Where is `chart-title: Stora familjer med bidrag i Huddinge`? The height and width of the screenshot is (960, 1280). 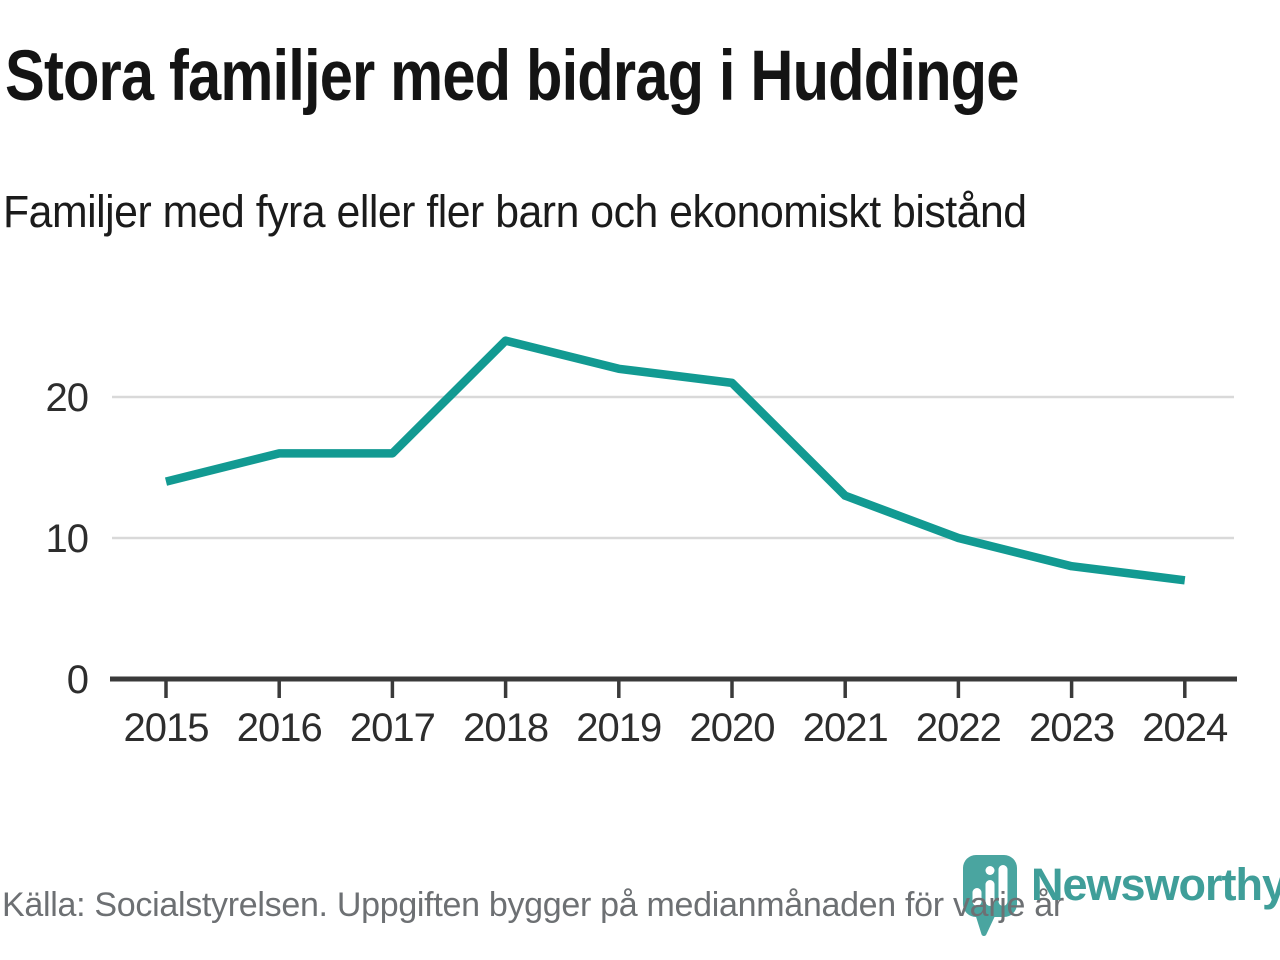
chart-title: Stora familjer med bidrag i Huddinge is located at coordinates (512, 76).